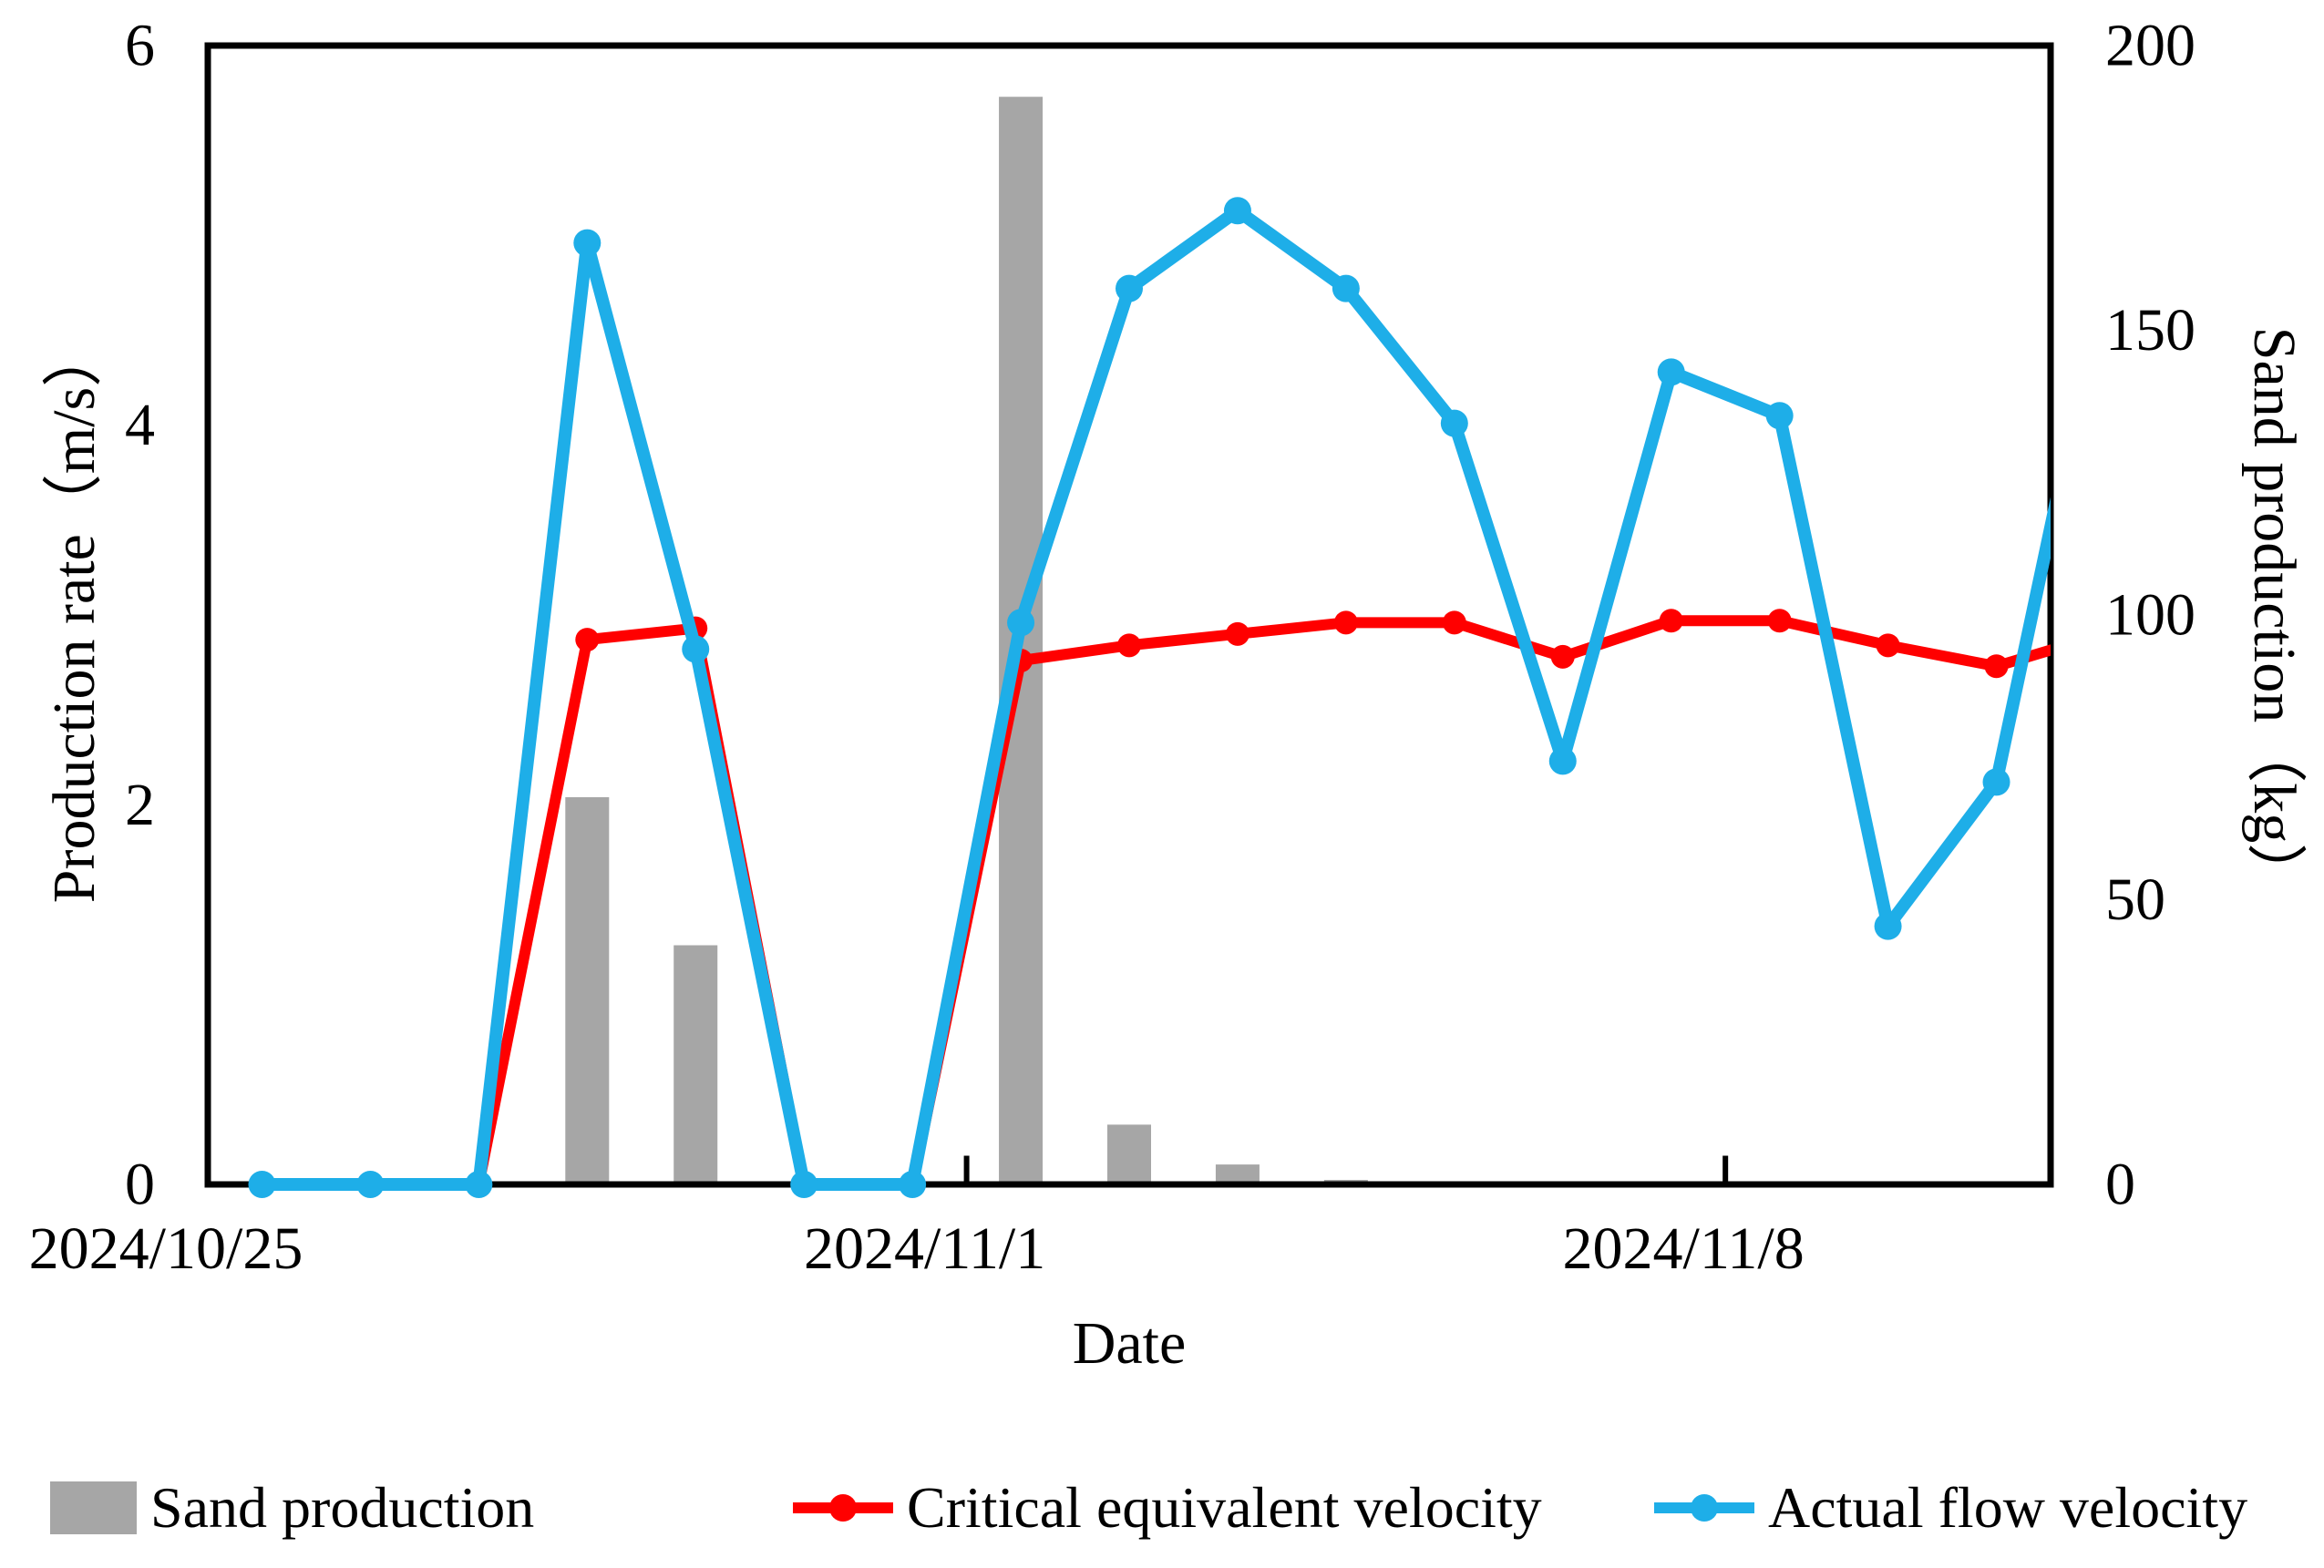  I want to click on right-tick-label: 100, so click(2150, 615).